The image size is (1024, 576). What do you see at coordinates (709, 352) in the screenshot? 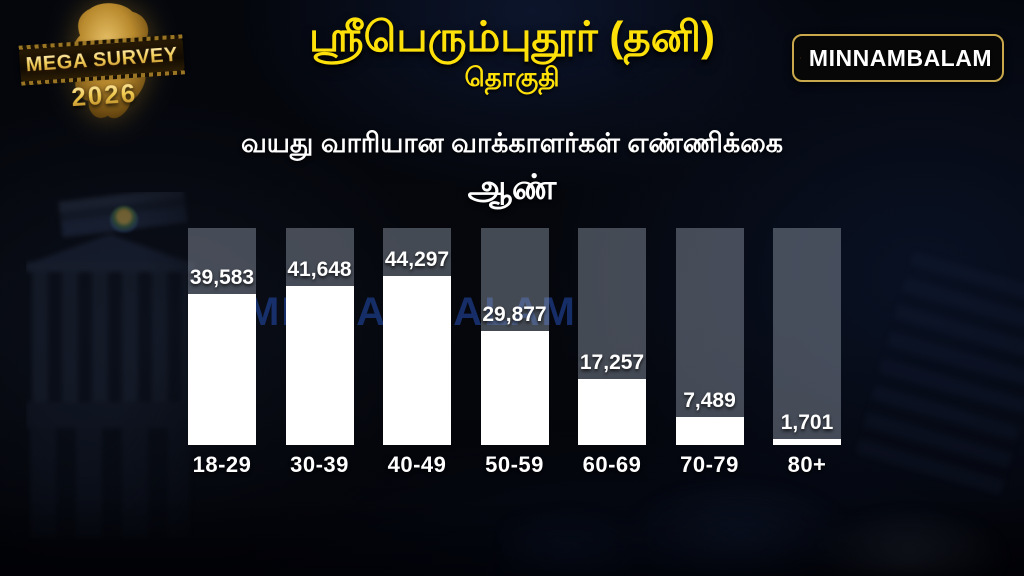
I see `bar-column-70-79: 7,489 70-79` at bounding box center [709, 352].